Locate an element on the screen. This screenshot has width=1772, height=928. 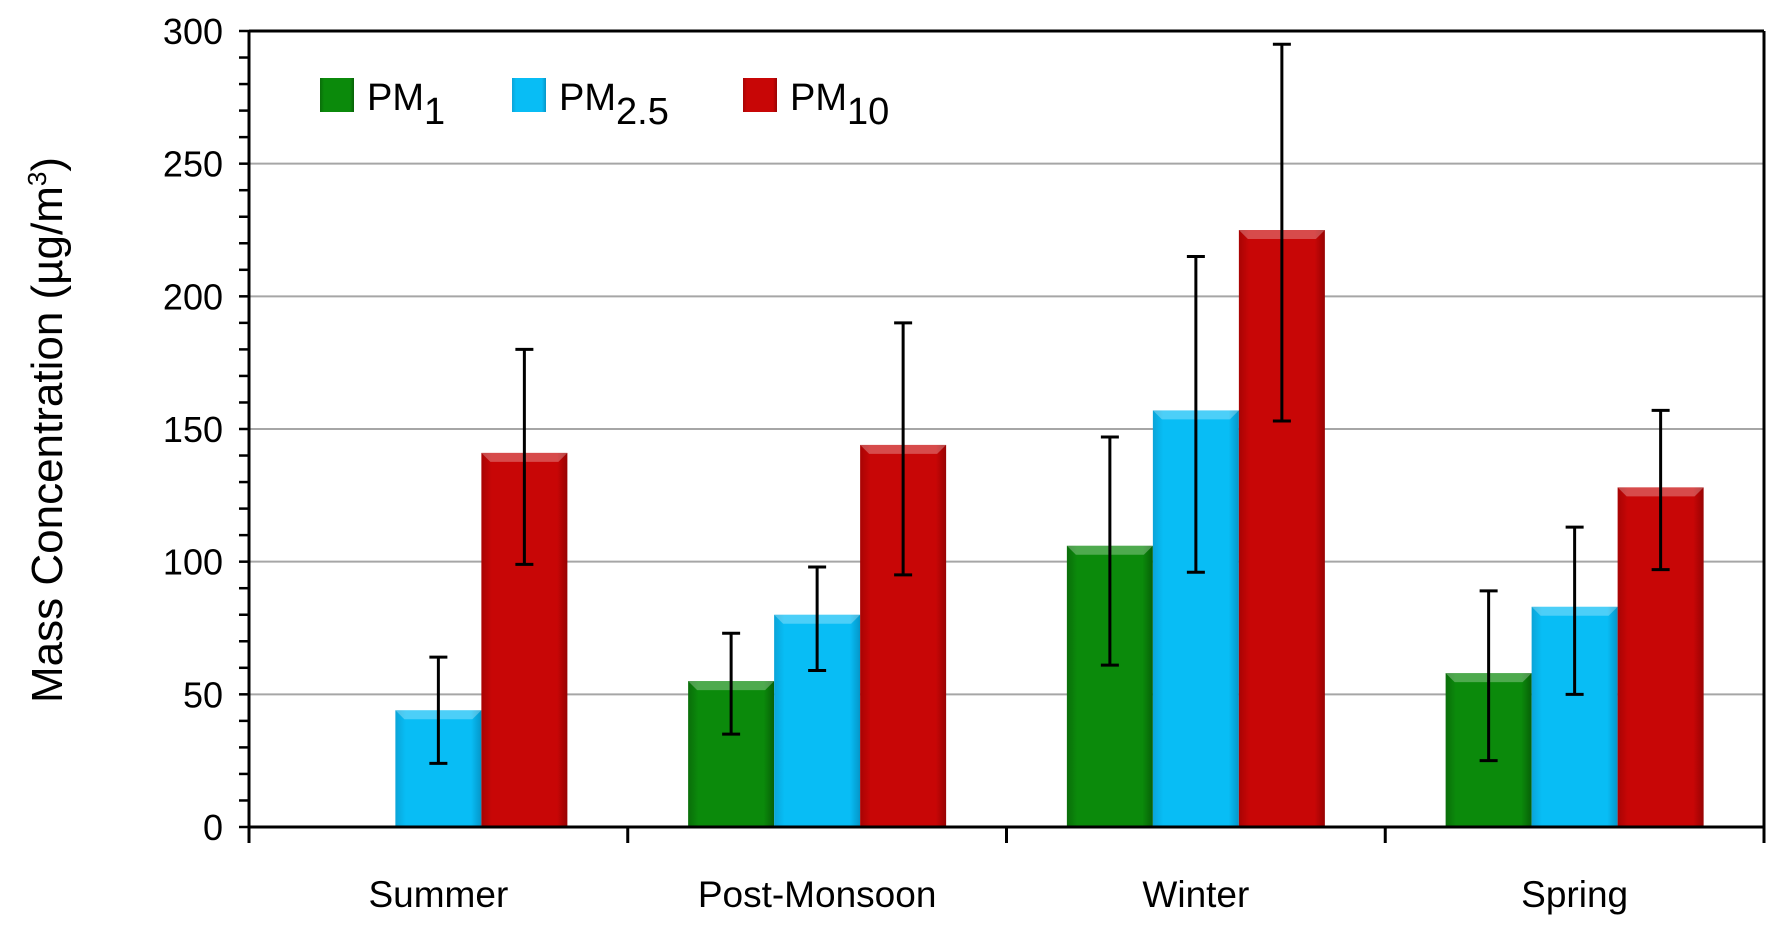
legend-label: PM10 is located at coordinates (839, 105).